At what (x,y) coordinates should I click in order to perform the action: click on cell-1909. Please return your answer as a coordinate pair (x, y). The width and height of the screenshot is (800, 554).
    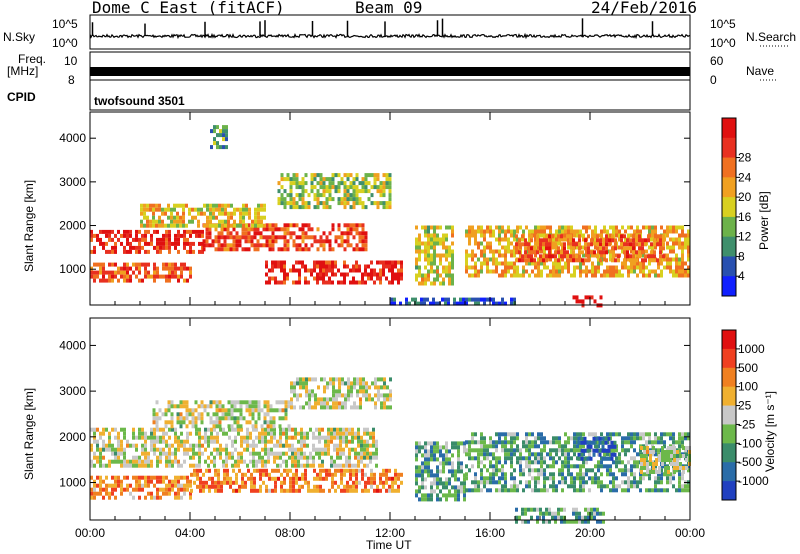
    Looking at the image, I should click on (577, 490).